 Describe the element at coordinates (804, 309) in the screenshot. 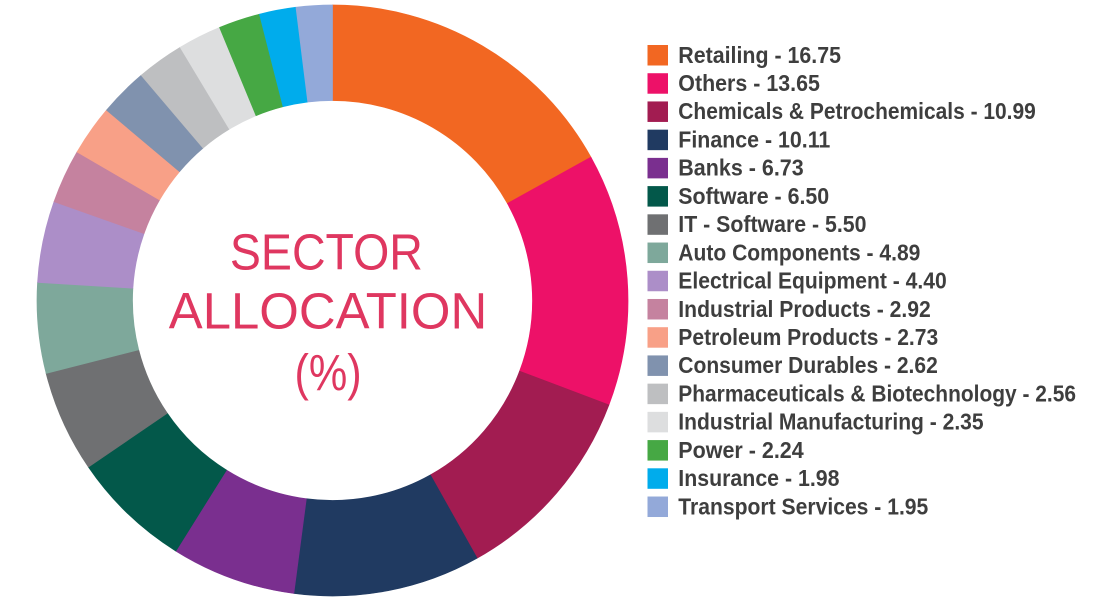

I see `svg-text: Industrial Products - 2.92` at that location.